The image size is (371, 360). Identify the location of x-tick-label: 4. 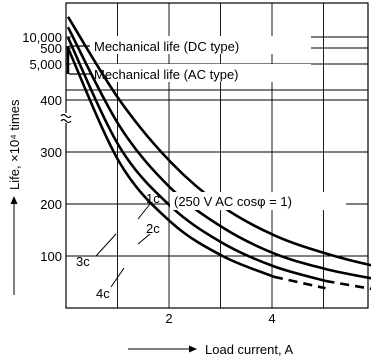
(271, 318).